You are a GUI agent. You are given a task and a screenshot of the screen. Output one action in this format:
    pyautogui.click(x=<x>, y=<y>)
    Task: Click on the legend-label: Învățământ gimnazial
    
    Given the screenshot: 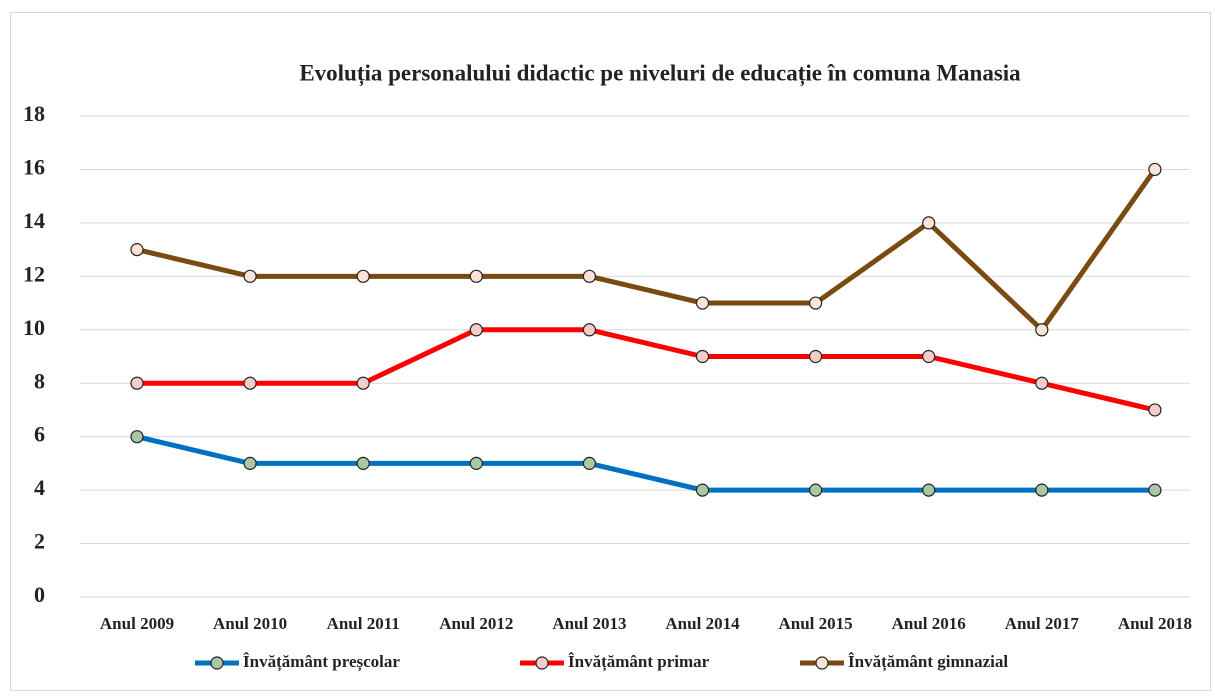 What is the action you would take?
    pyautogui.click(x=928, y=662)
    